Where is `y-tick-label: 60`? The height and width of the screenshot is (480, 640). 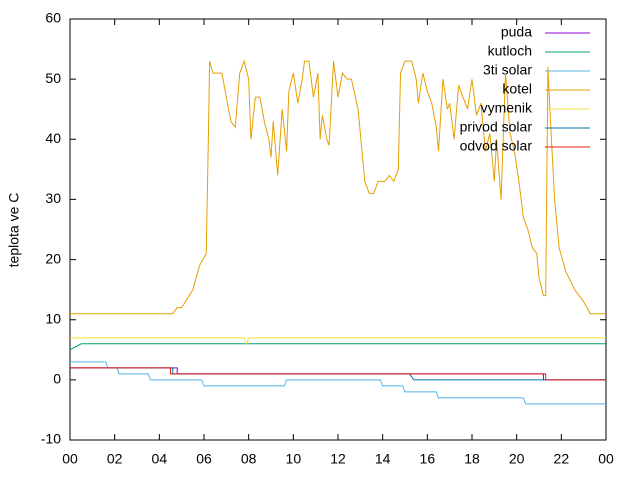
y-tick-label: 60 is located at coordinates (53, 18).